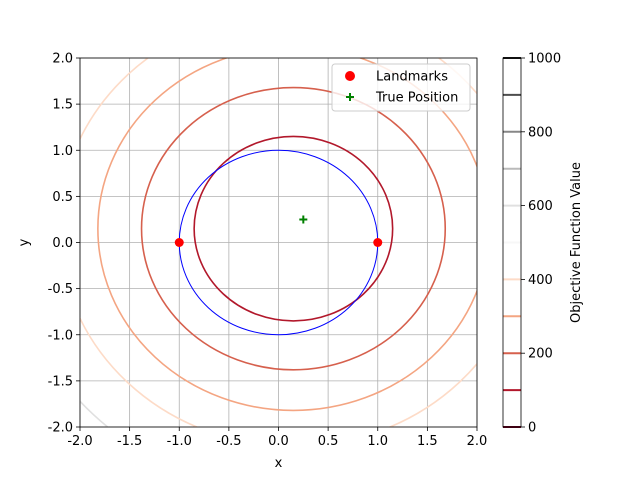 This screenshot has height=484, width=640. What do you see at coordinates (427, 441) in the screenshot?
I see `x-tick-label-7: 1.5` at bounding box center [427, 441].